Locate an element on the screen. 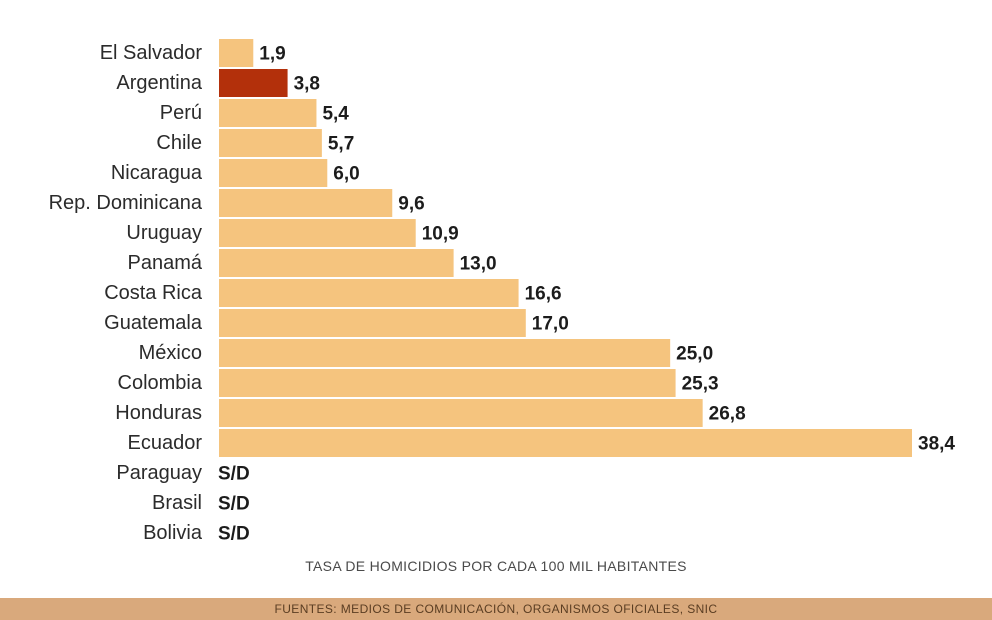  category-label-el-salvador: El Salvador is located at coordinates (151, 53).